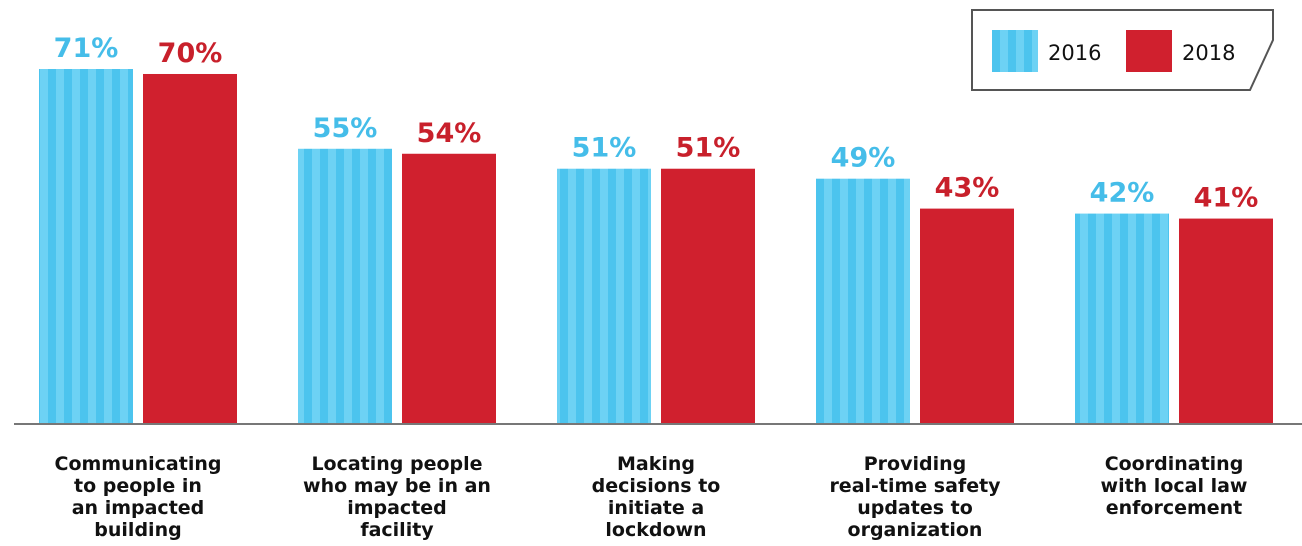 This screenshot has width=1302, height=546. Describe the element at coordinates (915, 486) in the screenshot. I see `category-label-line: real-time safety` at that location.